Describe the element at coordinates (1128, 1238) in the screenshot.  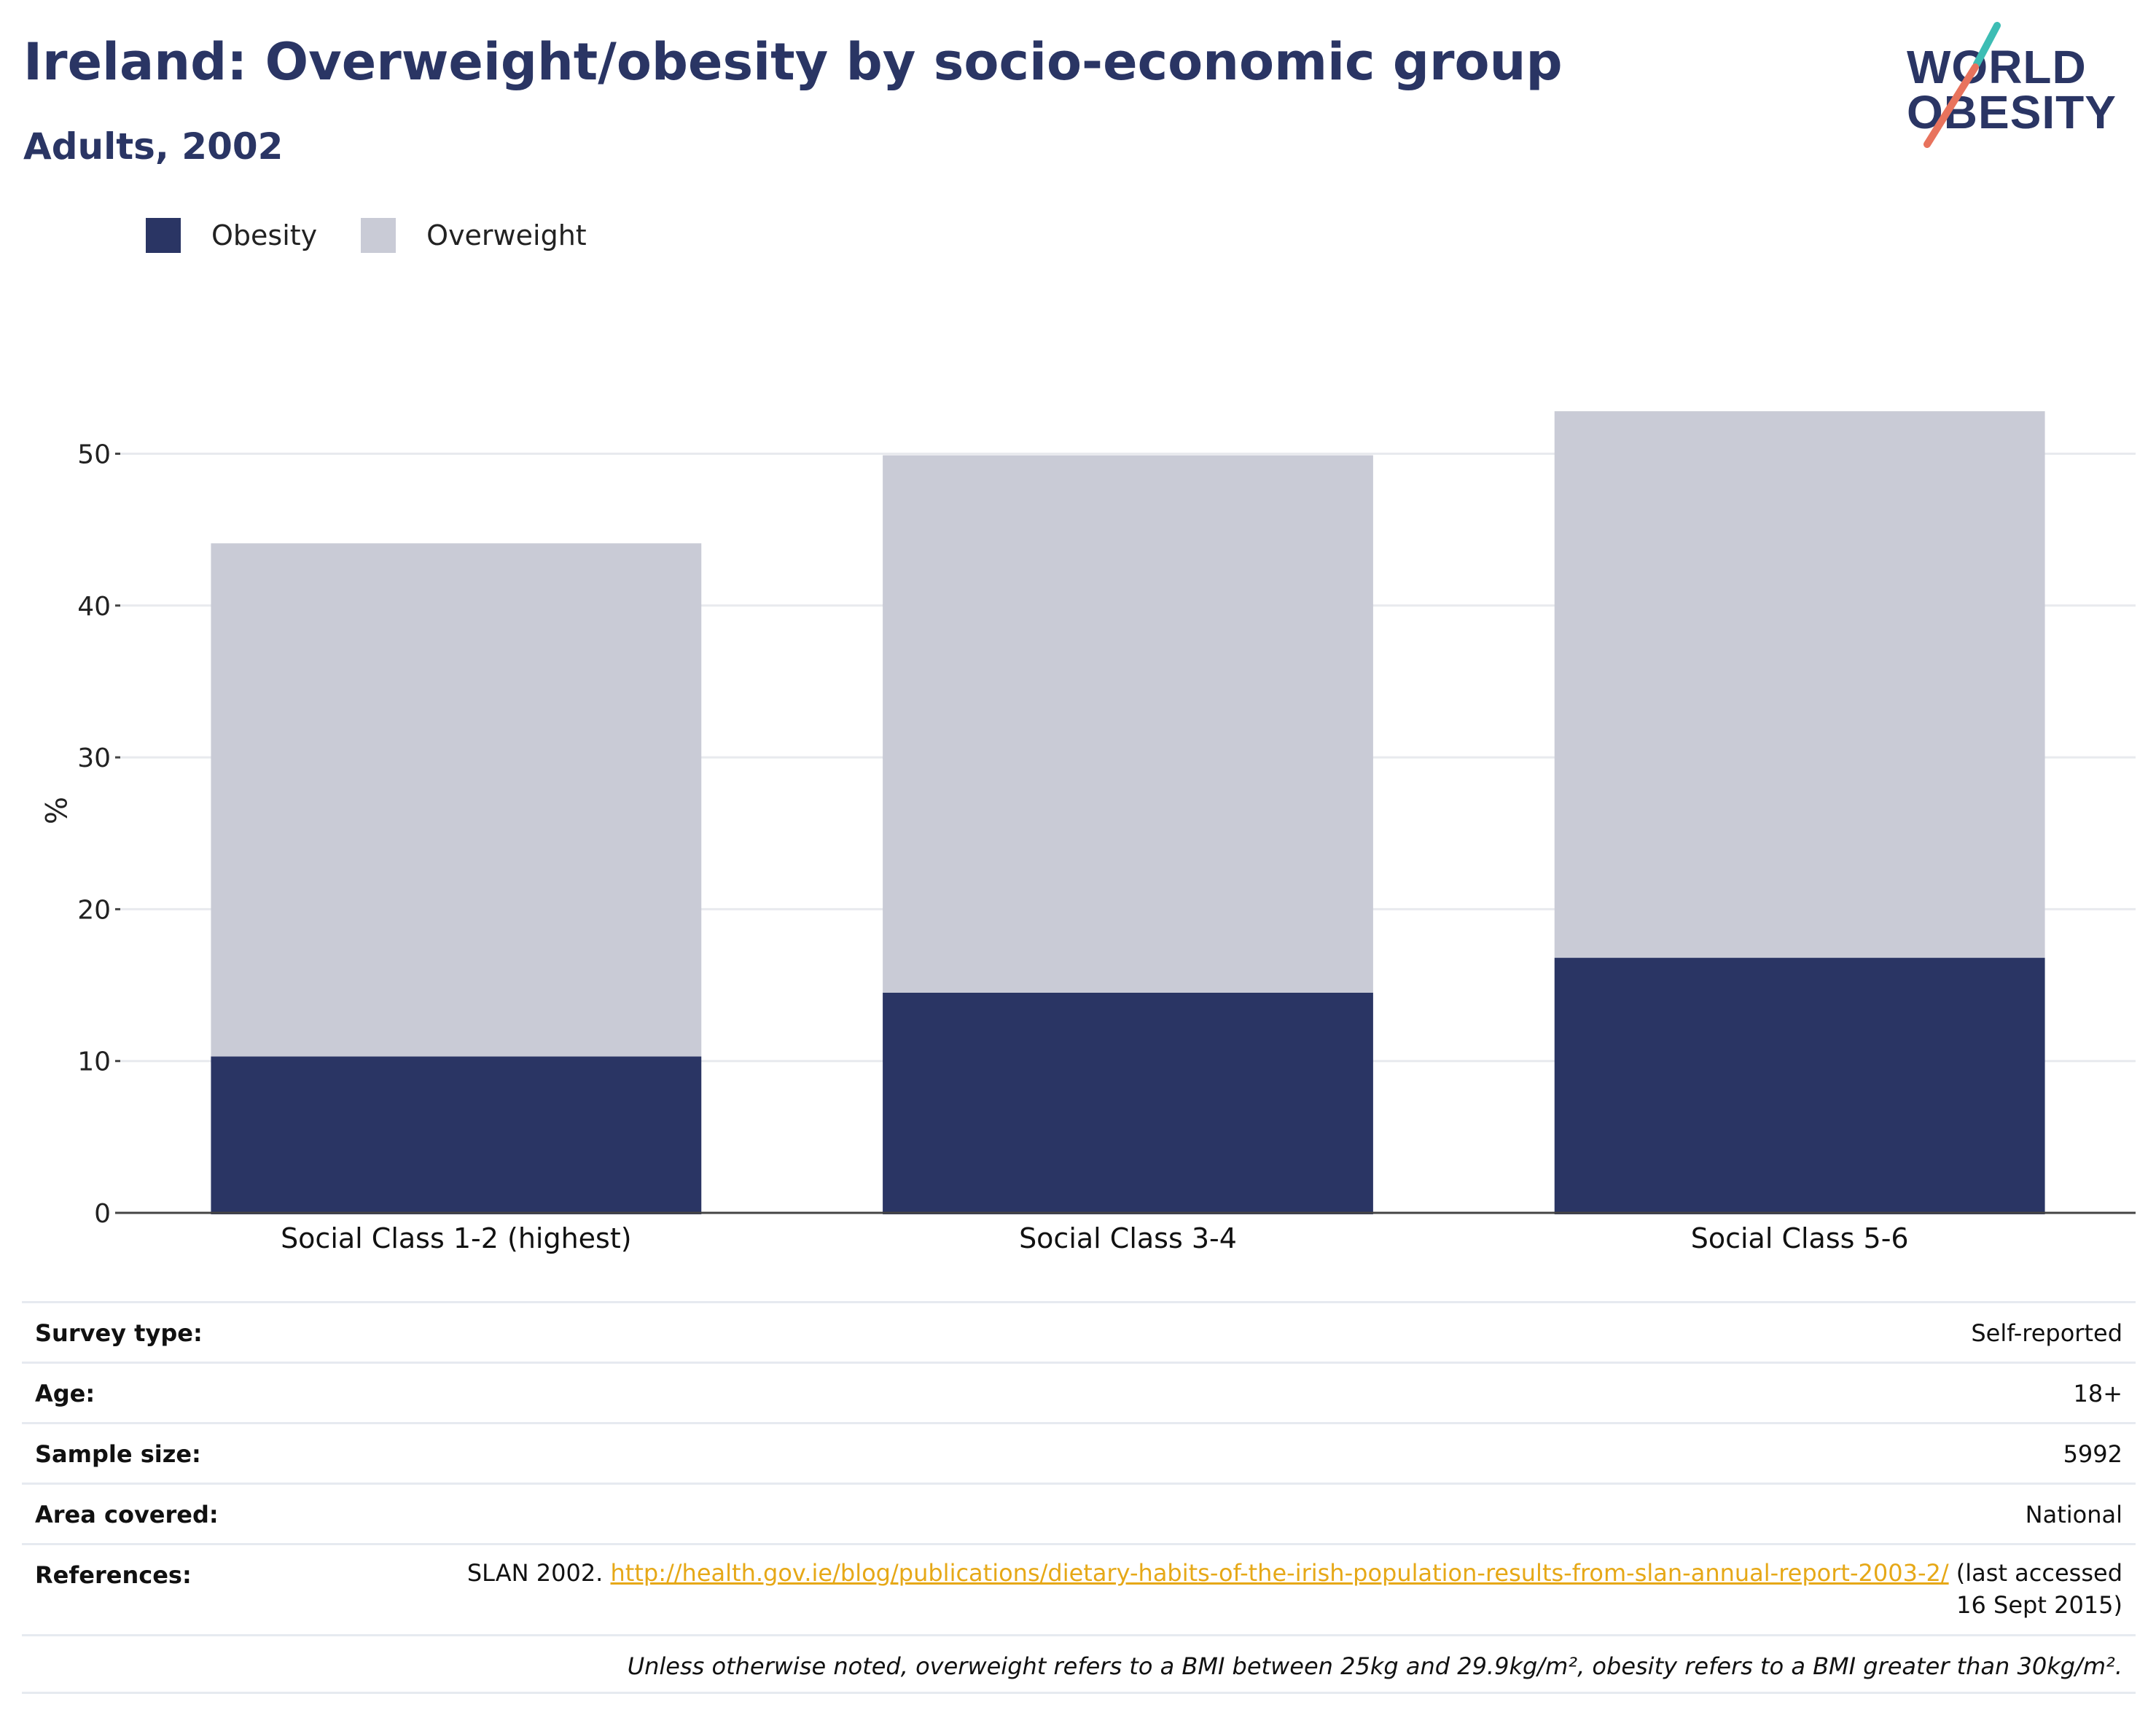
I see `x-tick-label: Social Class 3-4` at that location.